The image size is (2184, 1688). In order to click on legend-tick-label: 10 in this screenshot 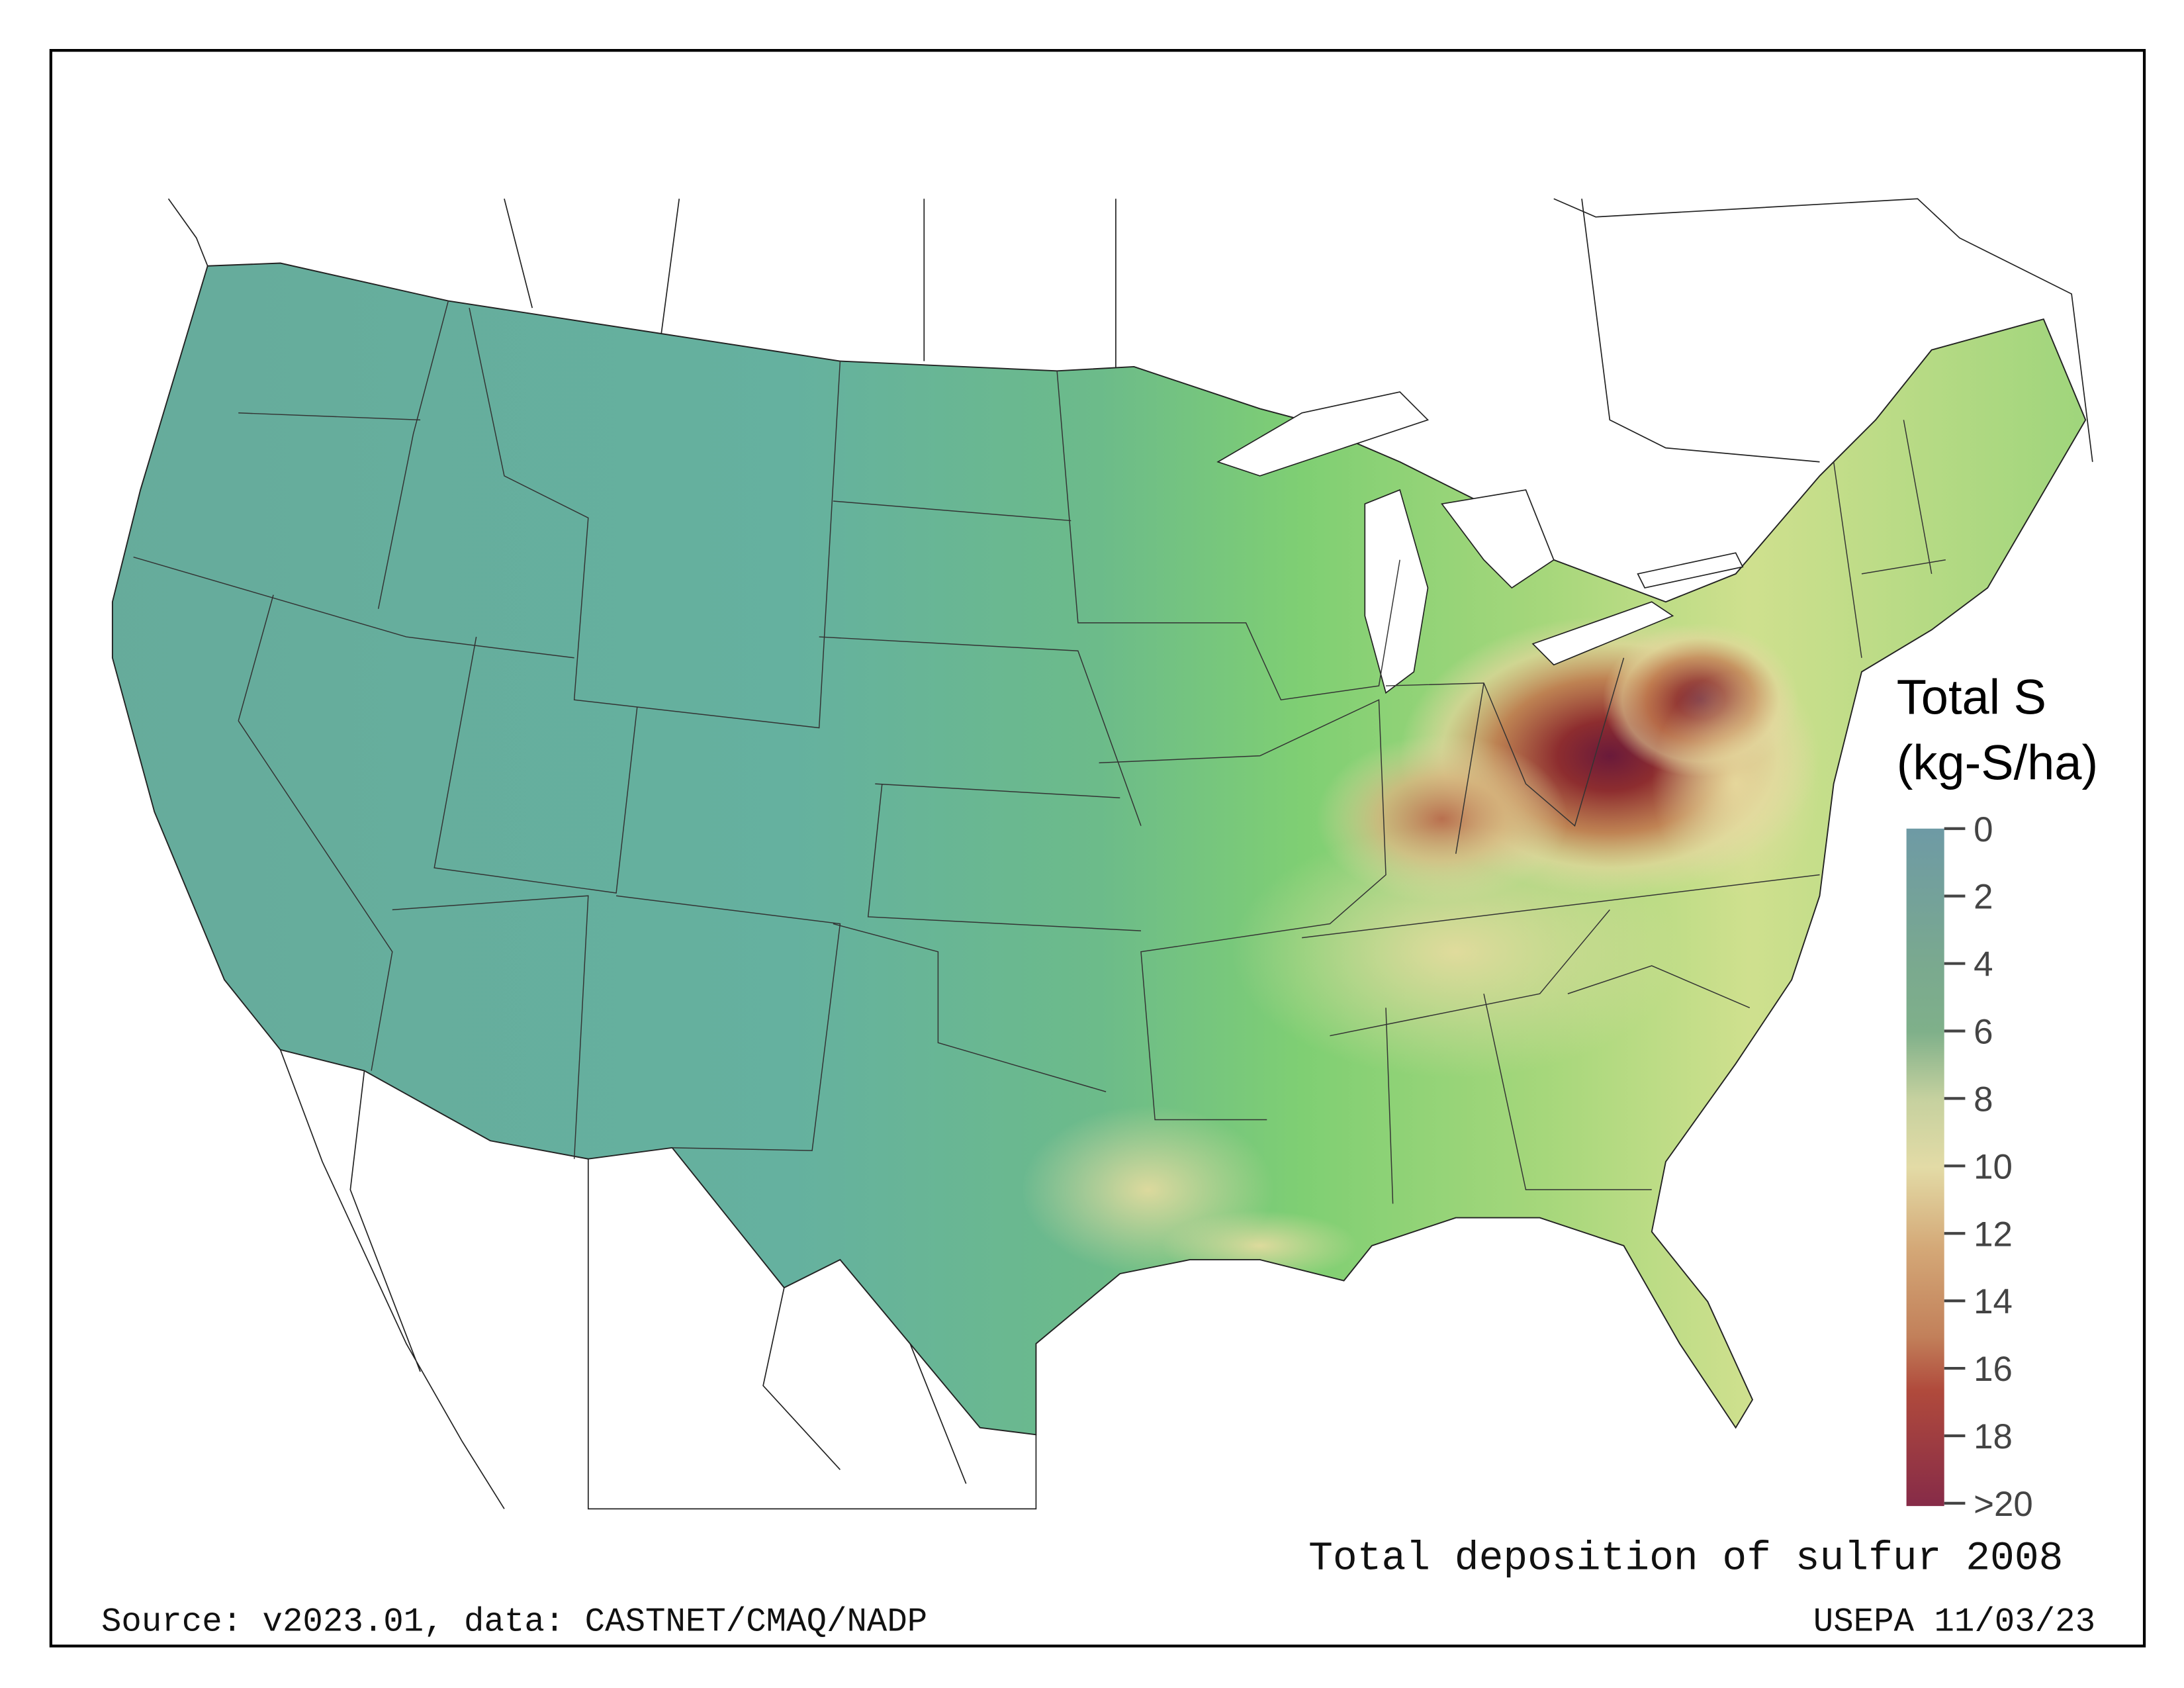, I will do `click(1994, 1166)`.